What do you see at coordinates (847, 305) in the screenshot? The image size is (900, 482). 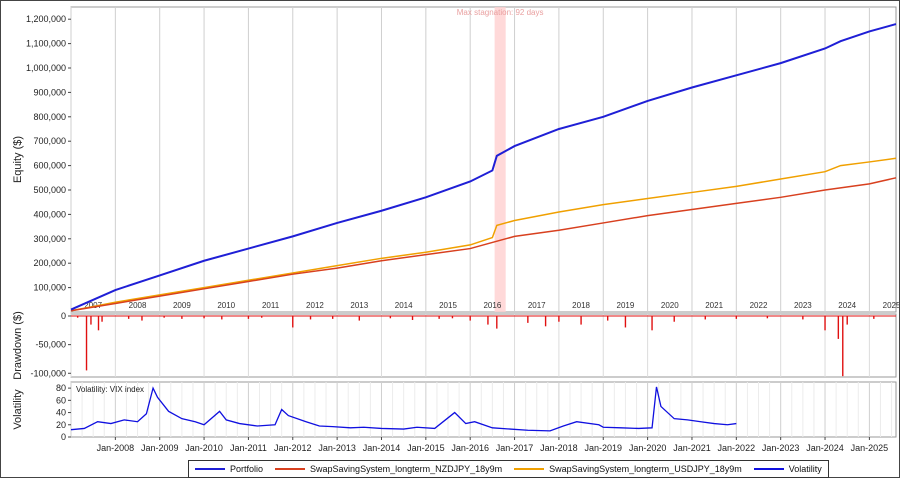 I see `year-label: 2024` at bounding box center [847, 305].